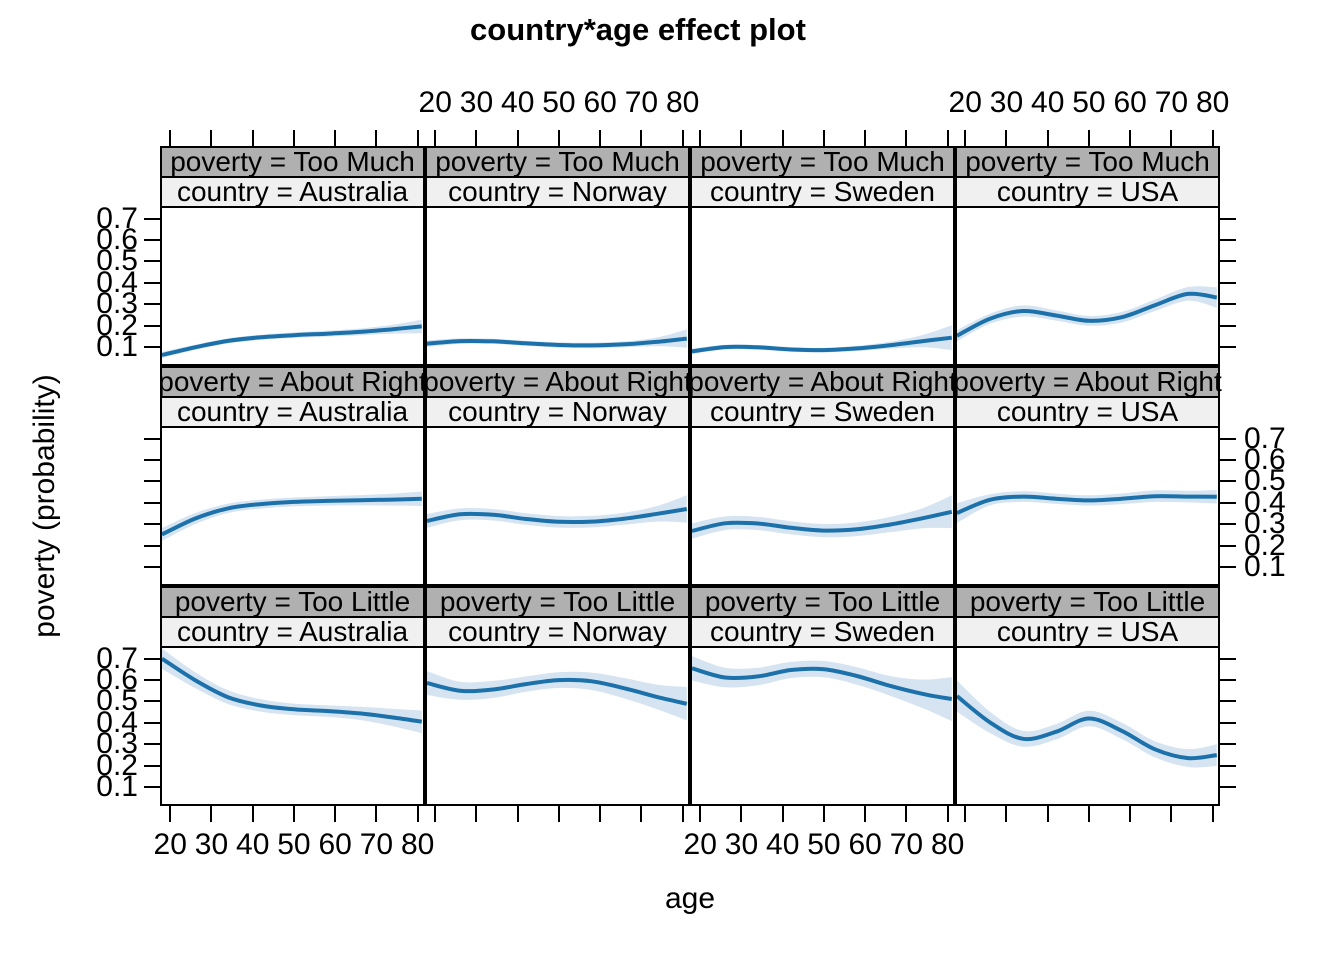  What do you see at coordinates (1130, 102) in the screenshot?
I see `x-tick-label-top: 60` at bounding box center [1130, 102].